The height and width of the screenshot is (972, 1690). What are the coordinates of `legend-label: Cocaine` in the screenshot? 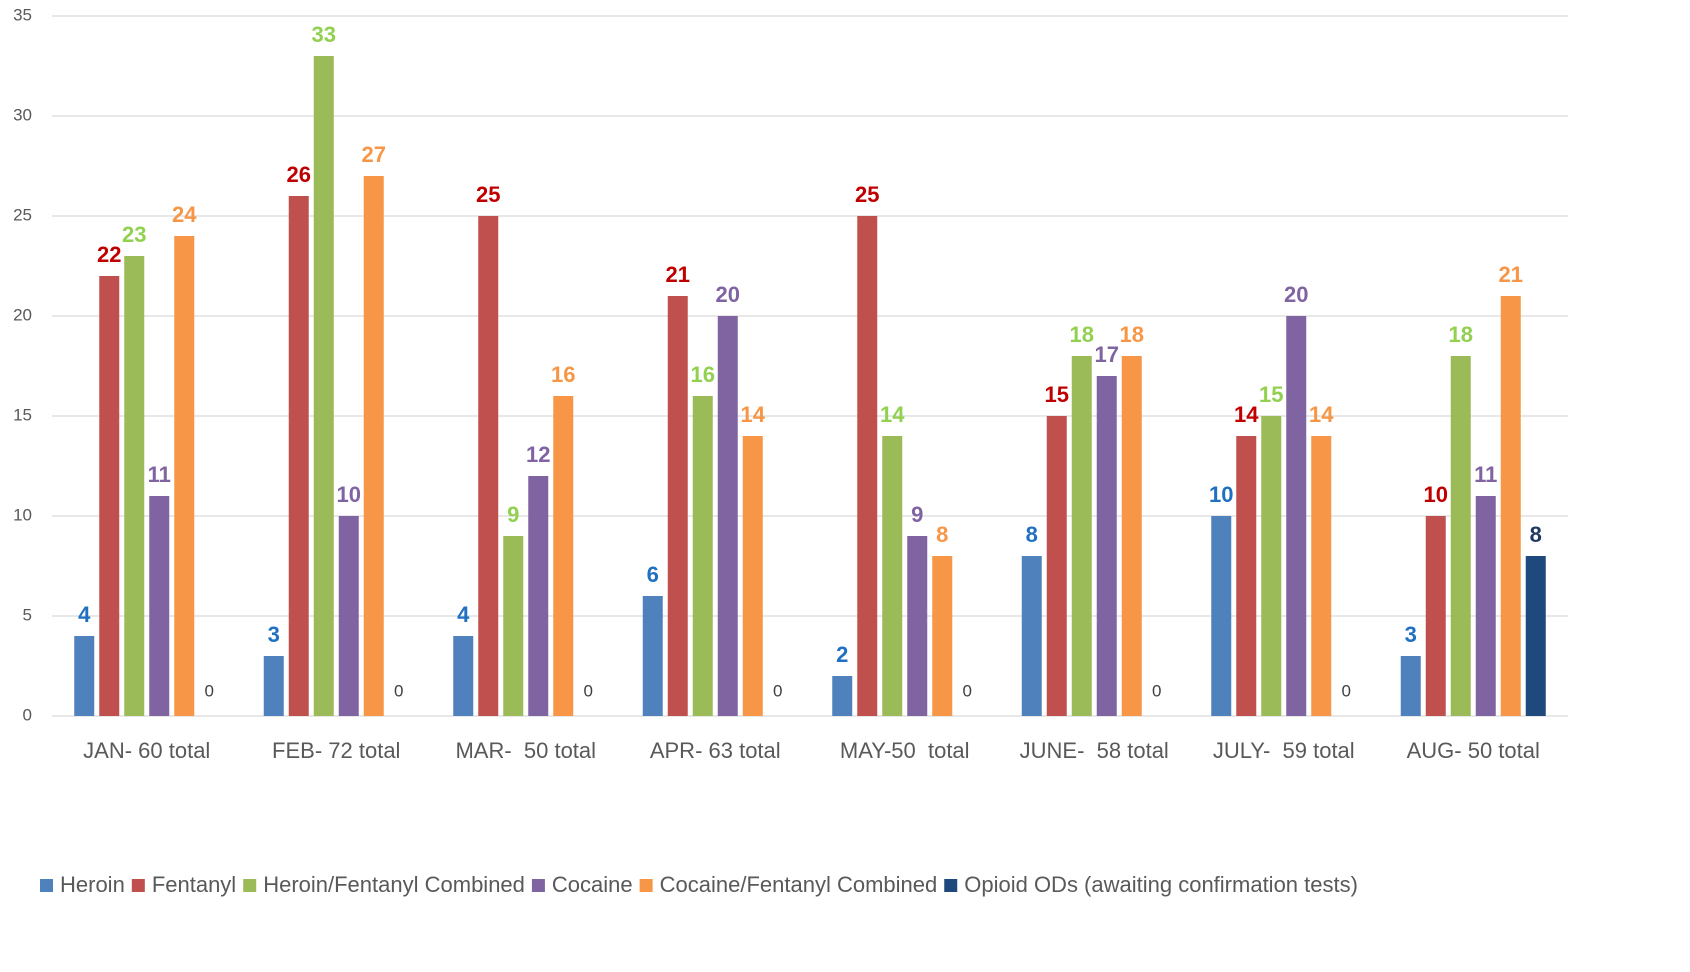 It's located at (592, 884).